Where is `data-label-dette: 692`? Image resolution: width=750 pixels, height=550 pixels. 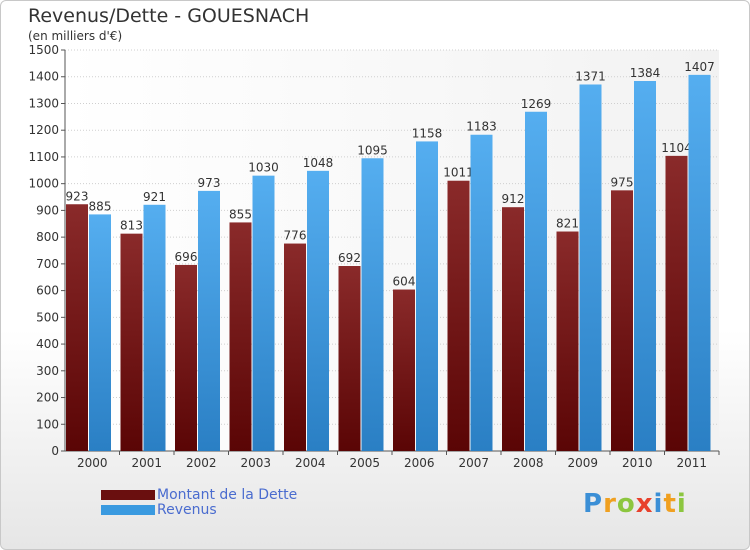 data-label-dette: 692 is located at coordinates (349, 258).